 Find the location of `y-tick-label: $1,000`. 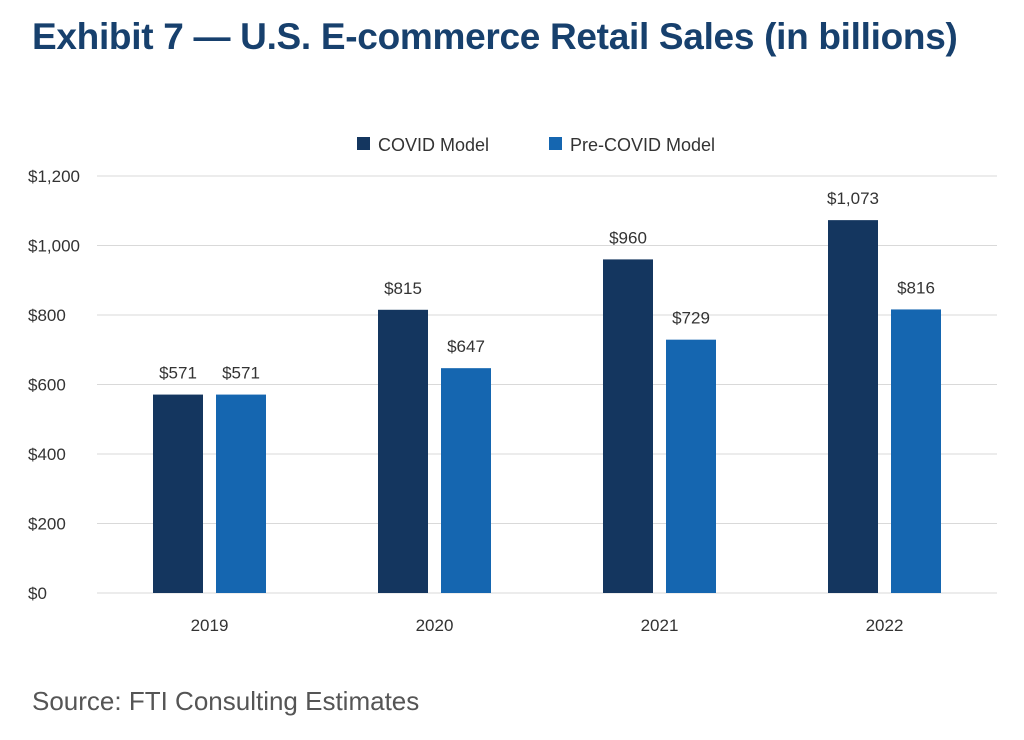

y-tick-label: $1,000 is located at coordinates (54, 246).